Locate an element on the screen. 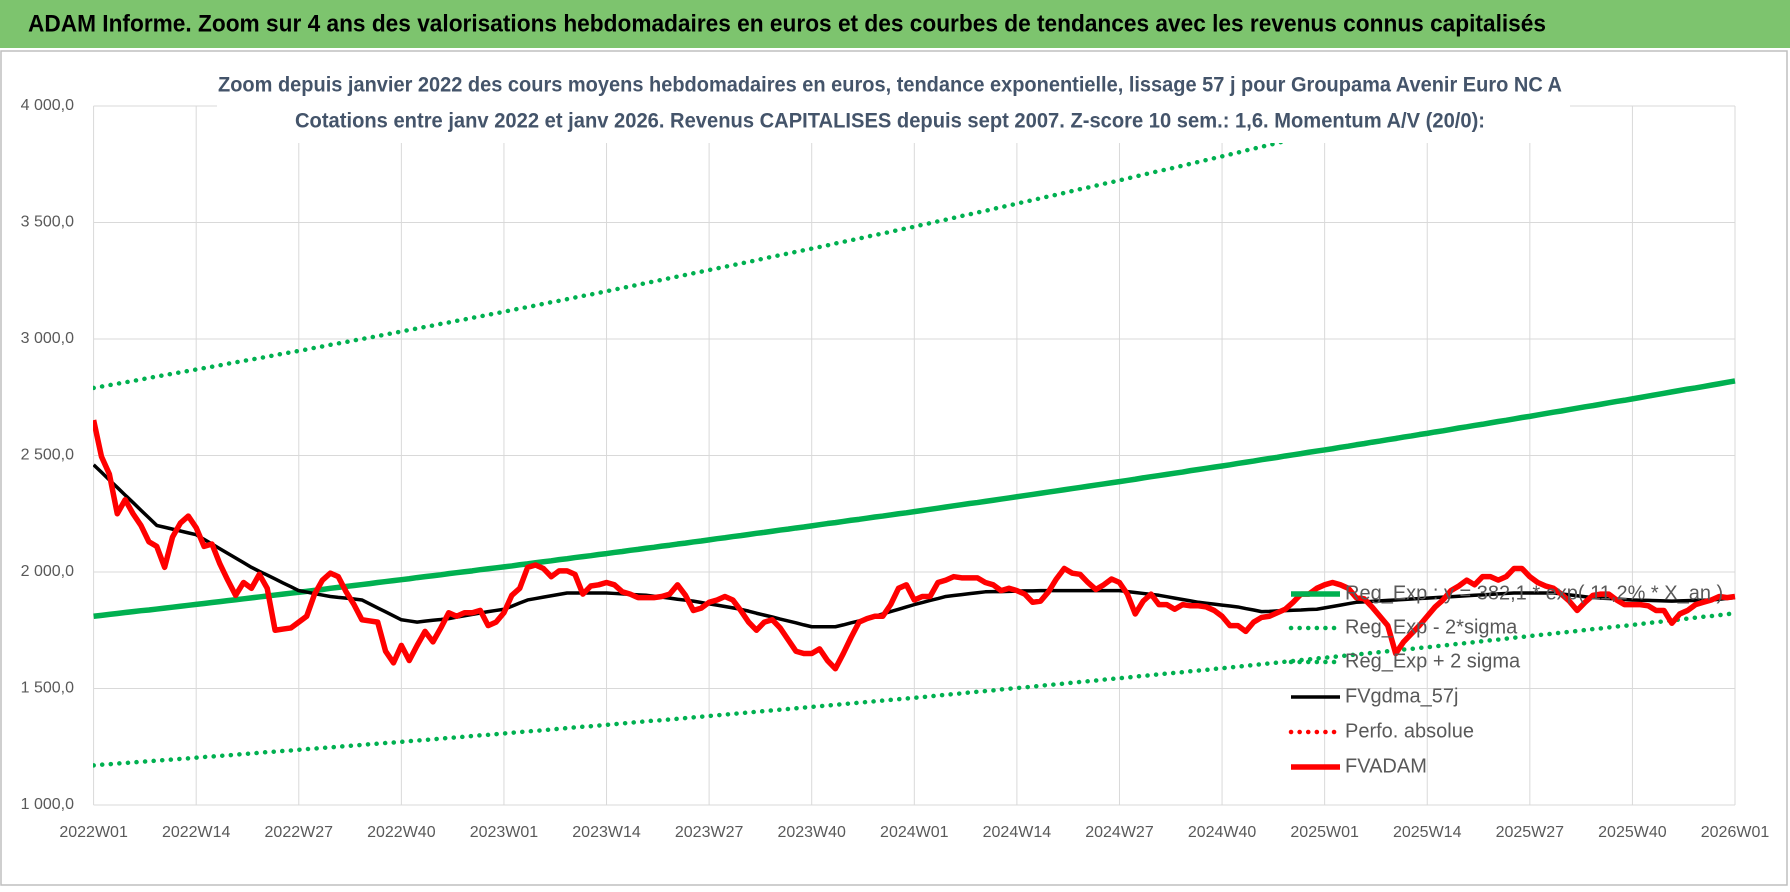 The image size is (1790, 892). x-tick-label: 2025W14 is located at coordinates (1427, 832).